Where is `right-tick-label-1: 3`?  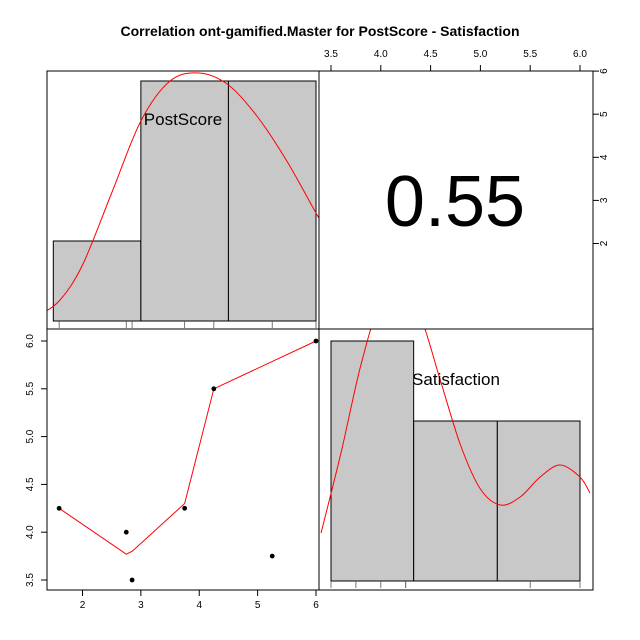 right-tick-label-1: 3 is located at coordinates (604, 200).